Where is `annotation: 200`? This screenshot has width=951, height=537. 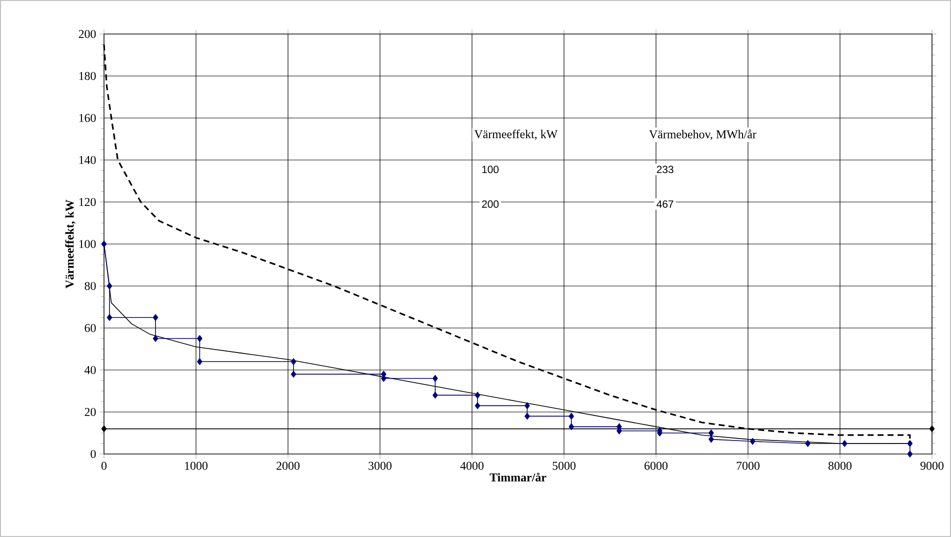 annotation: 200 is located at coordinates (490, 204).